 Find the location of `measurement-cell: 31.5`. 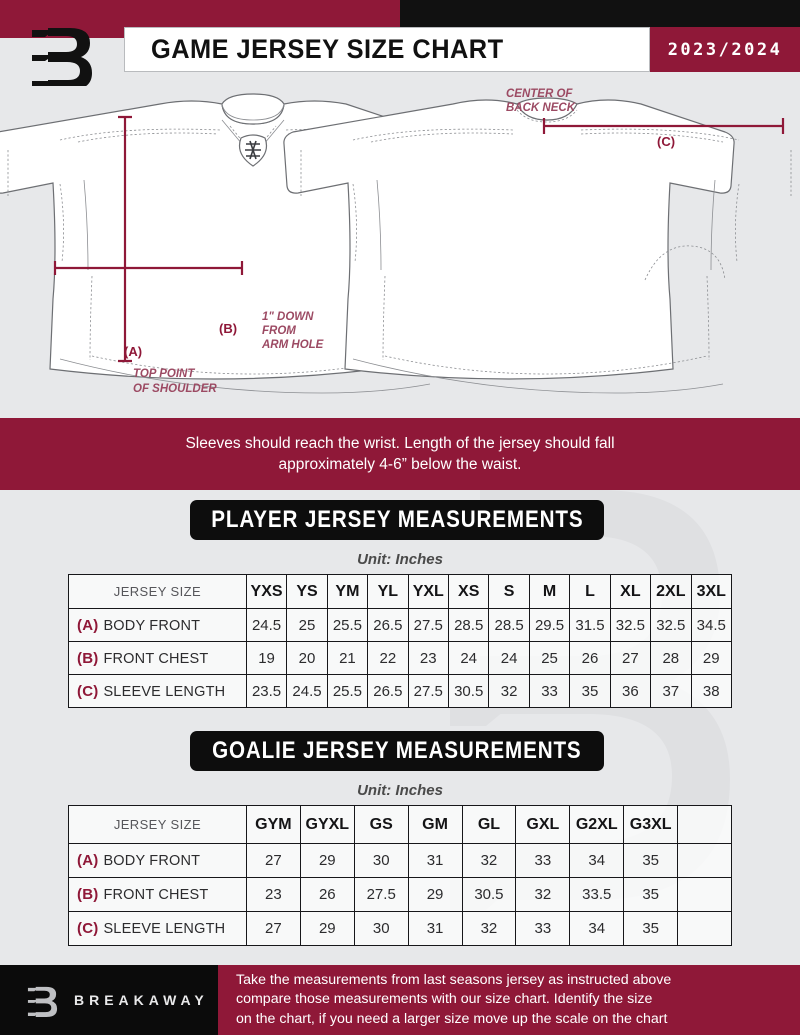

measurement-cell: 31.5 is located at coordinates (590, 625).